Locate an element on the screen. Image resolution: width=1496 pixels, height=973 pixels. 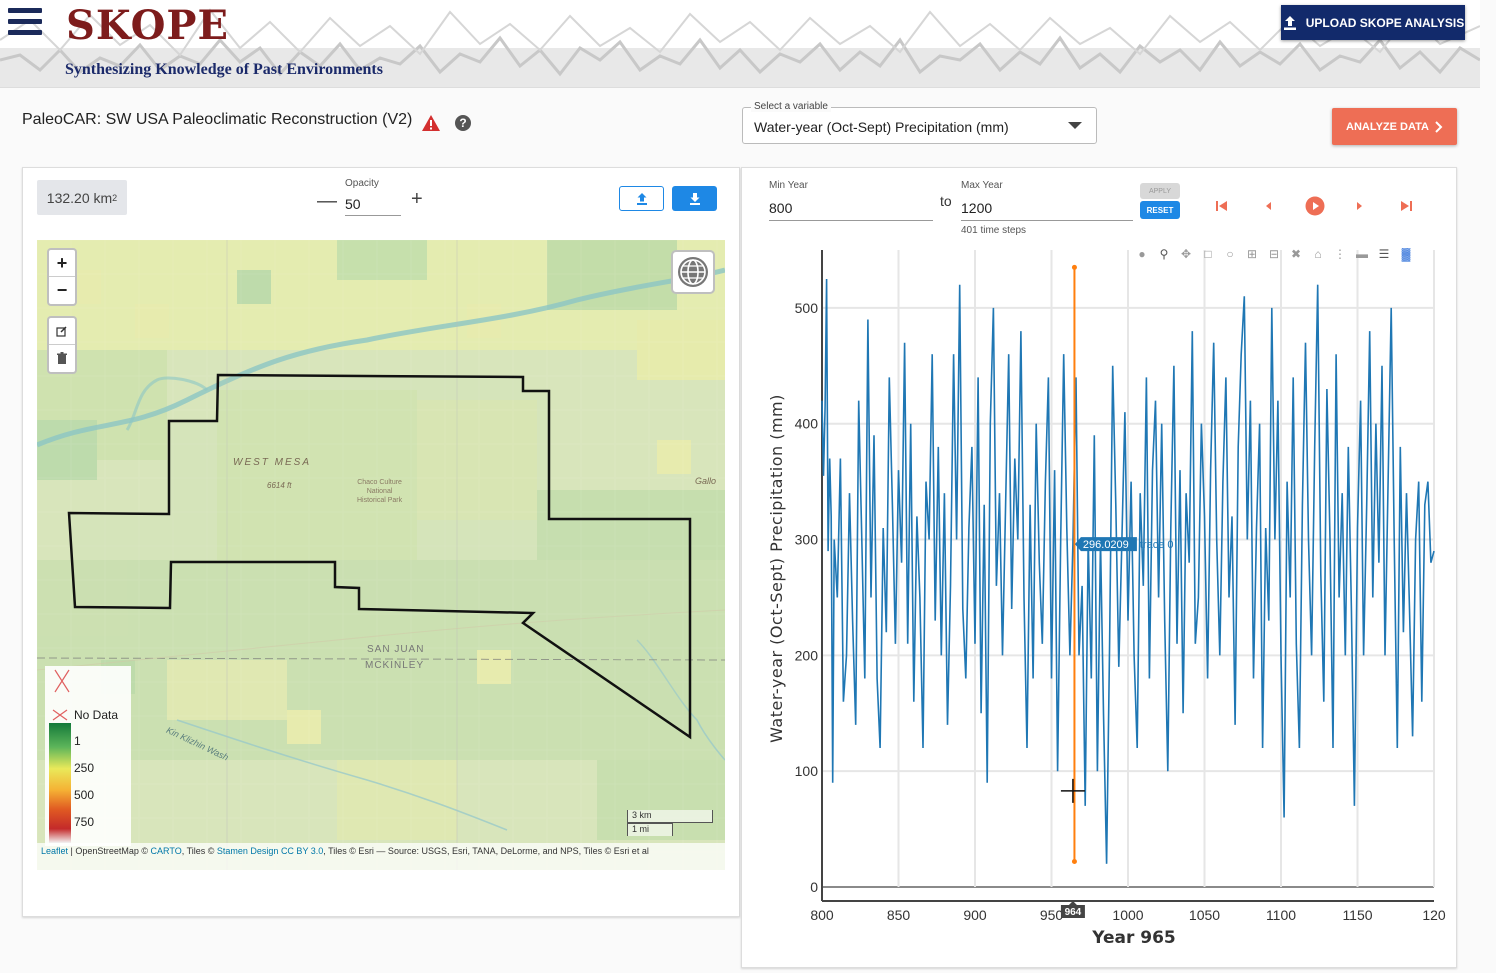
x-tick-label: 1150 is located at coordinates (1357, 915).